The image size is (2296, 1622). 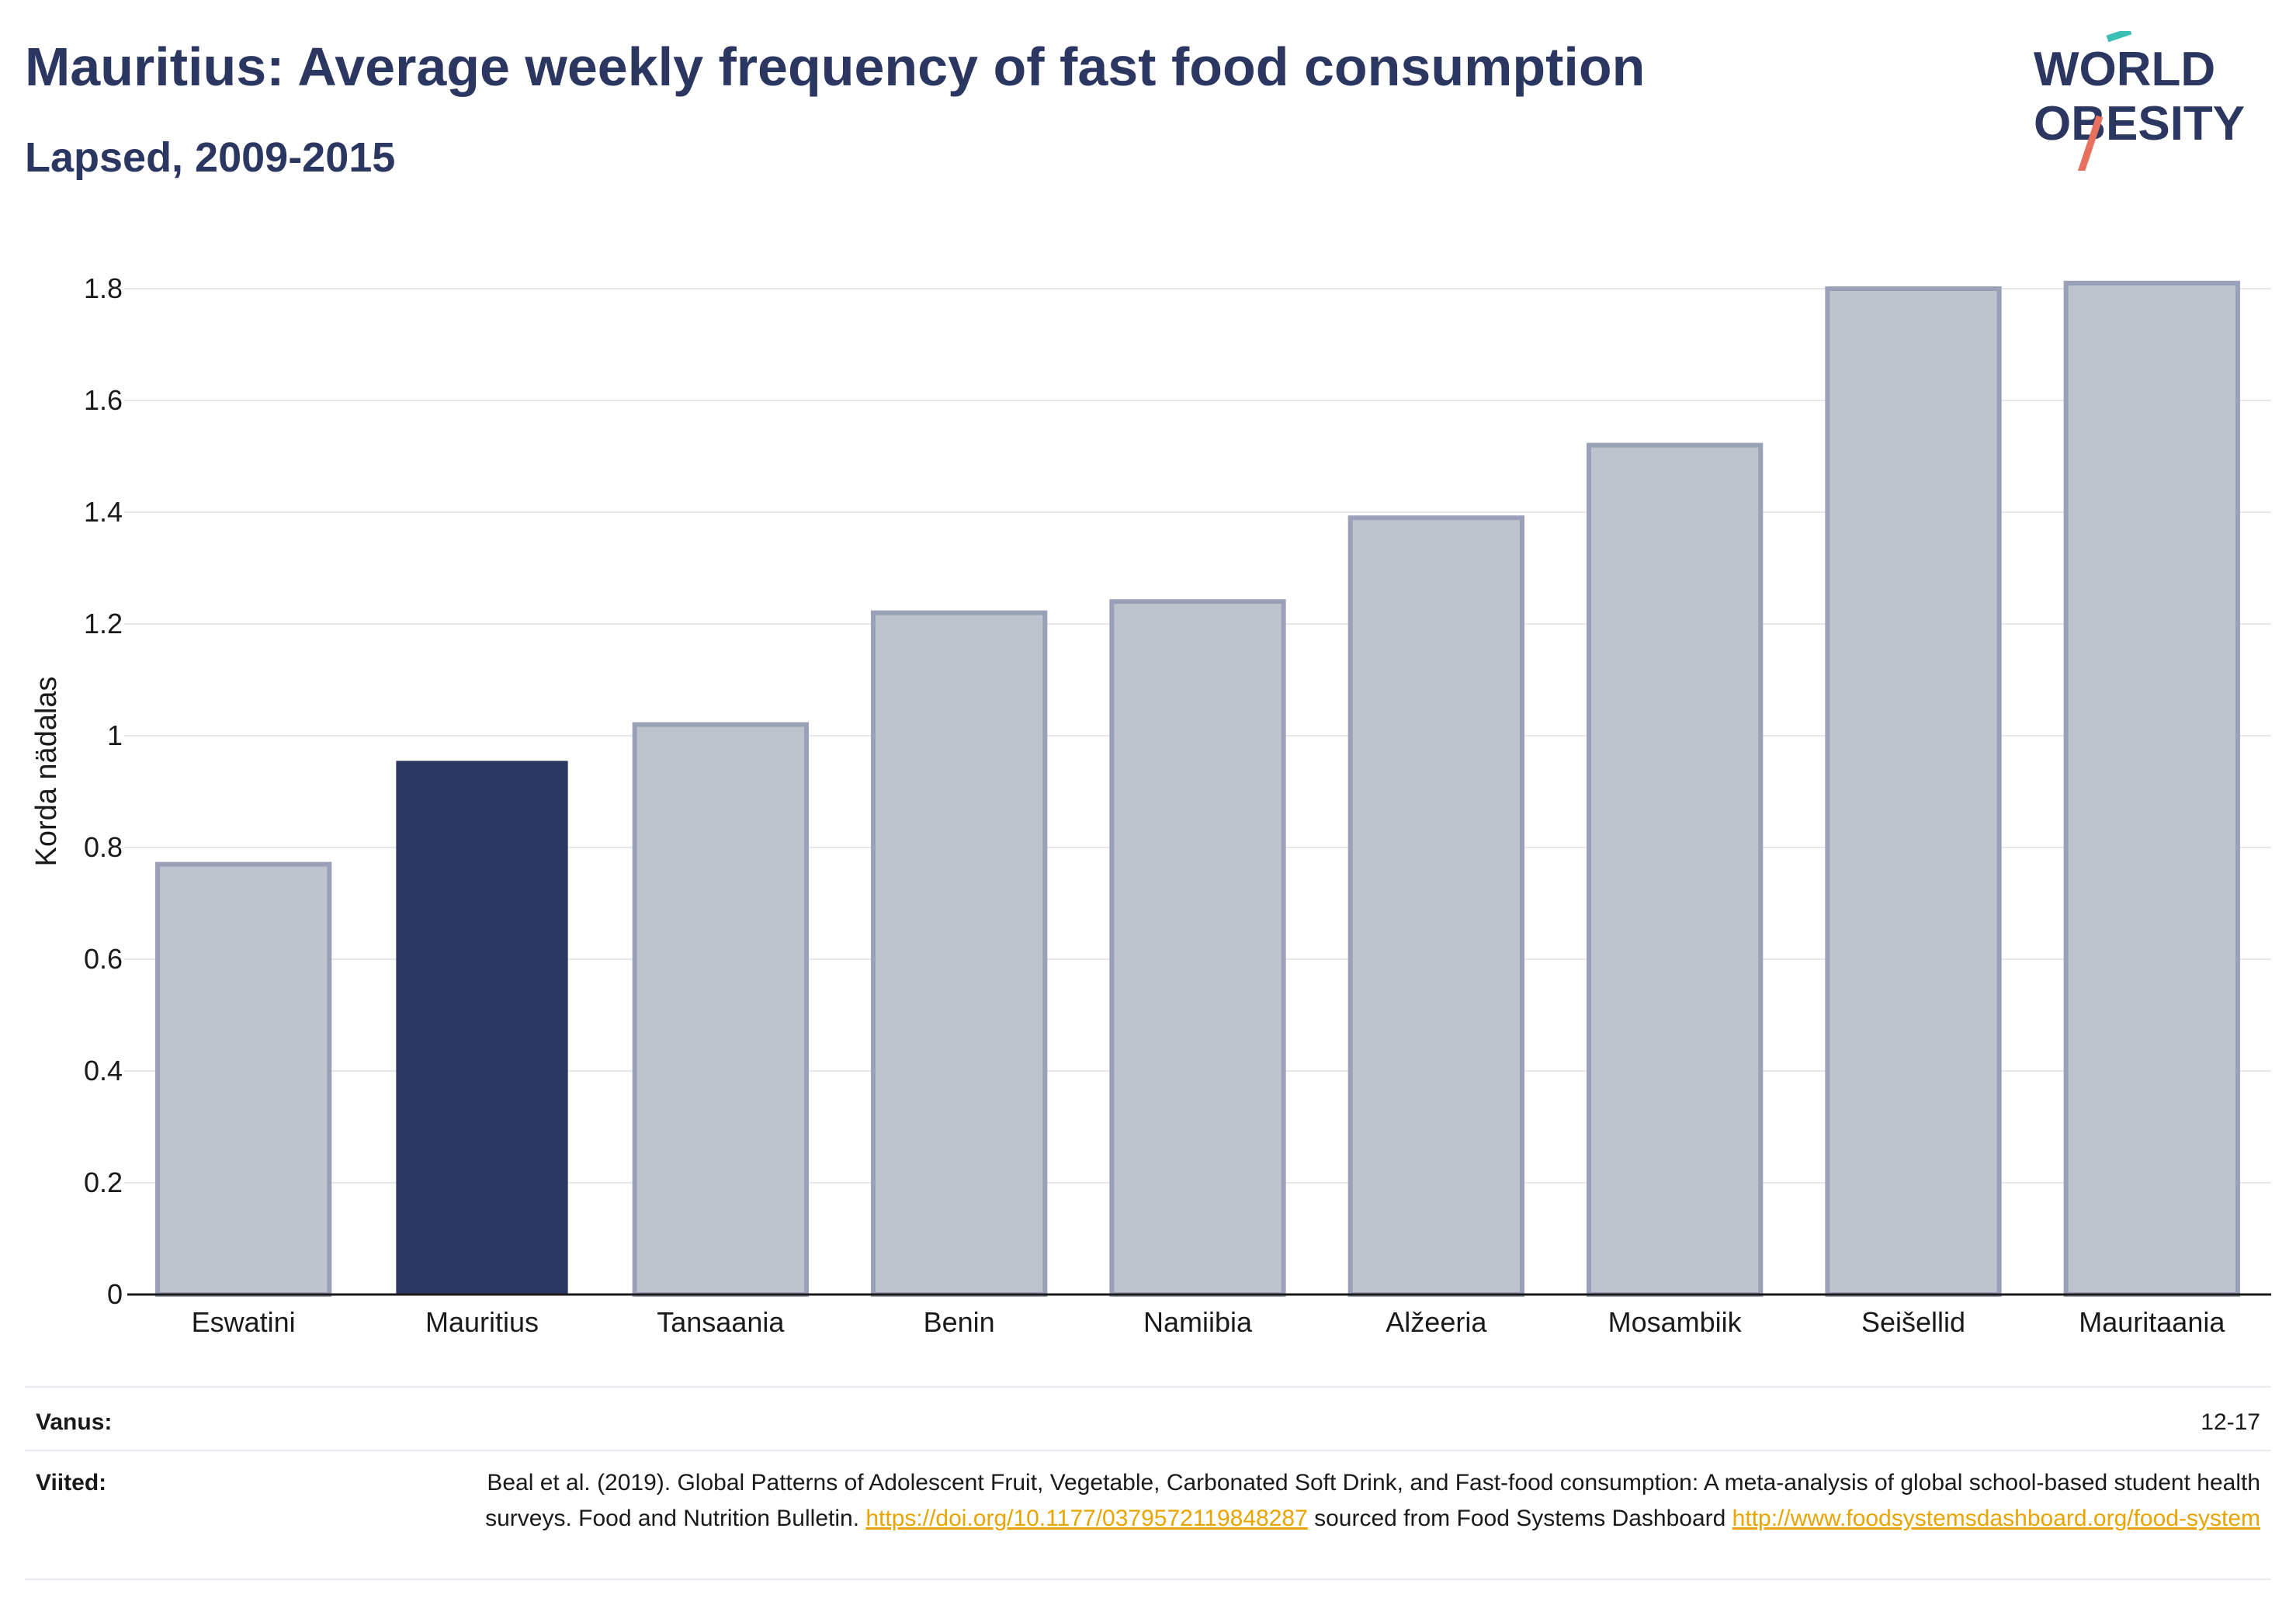 I want to click on footer-divider-top, so click(x=1148, y=1387).